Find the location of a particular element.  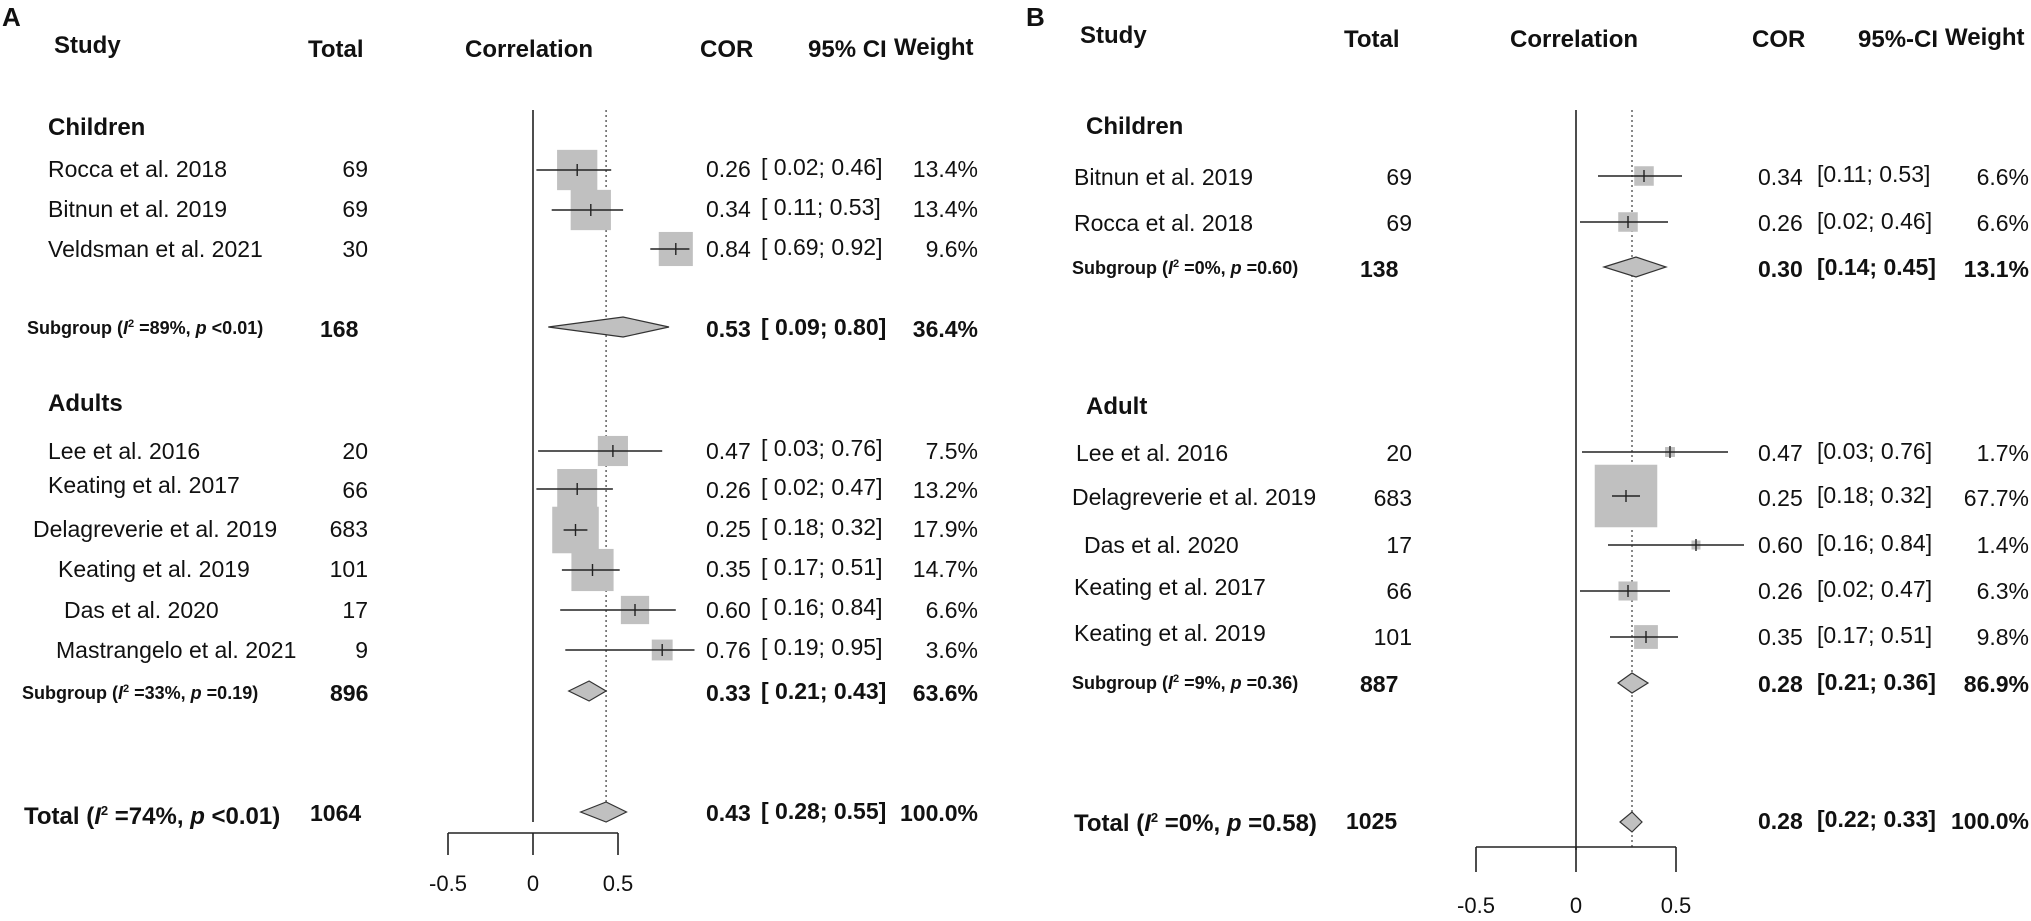

overall-weight: 100.0% is located at coordinates (938, 813).